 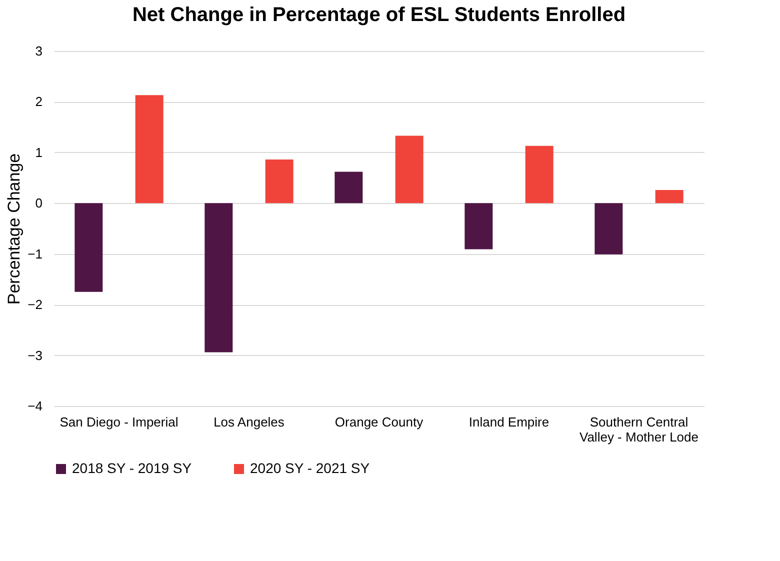 I want to click on legend-label: 2018 SY - 2019 SY, so click(x=132, y=468).